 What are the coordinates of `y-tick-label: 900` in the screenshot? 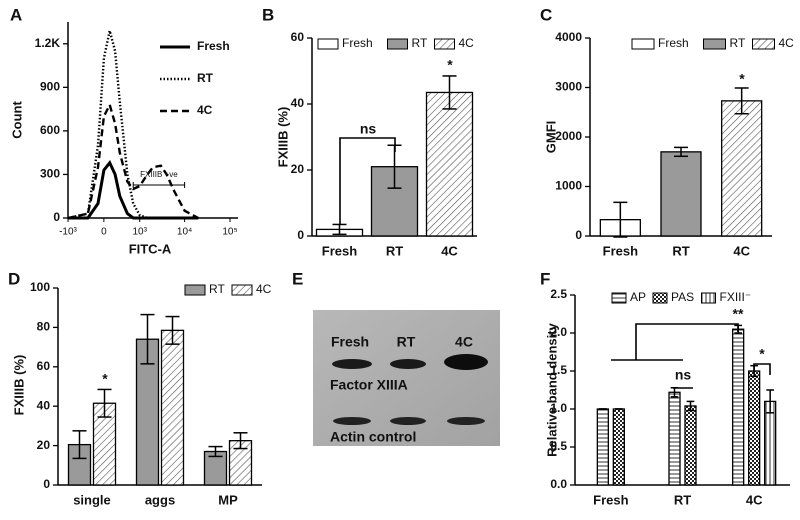 It's located at (50, 87).